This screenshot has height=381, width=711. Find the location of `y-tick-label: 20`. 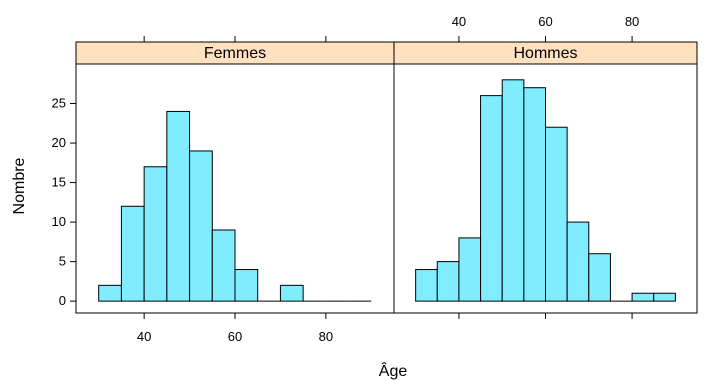

y-tick-label: 20 is located at coordinates (59, 142).